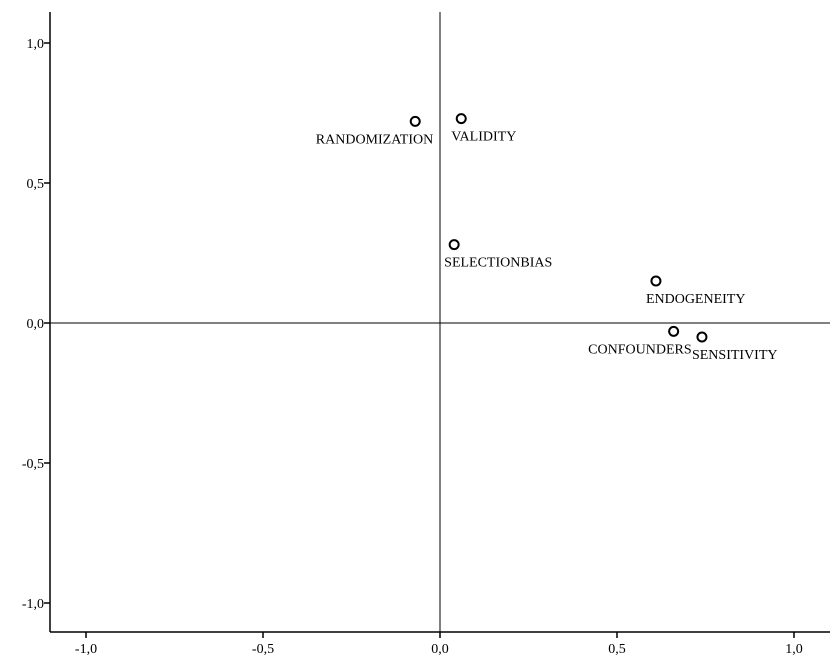  I want to click on point-label: SENSITIVITY, so click(735, 355).